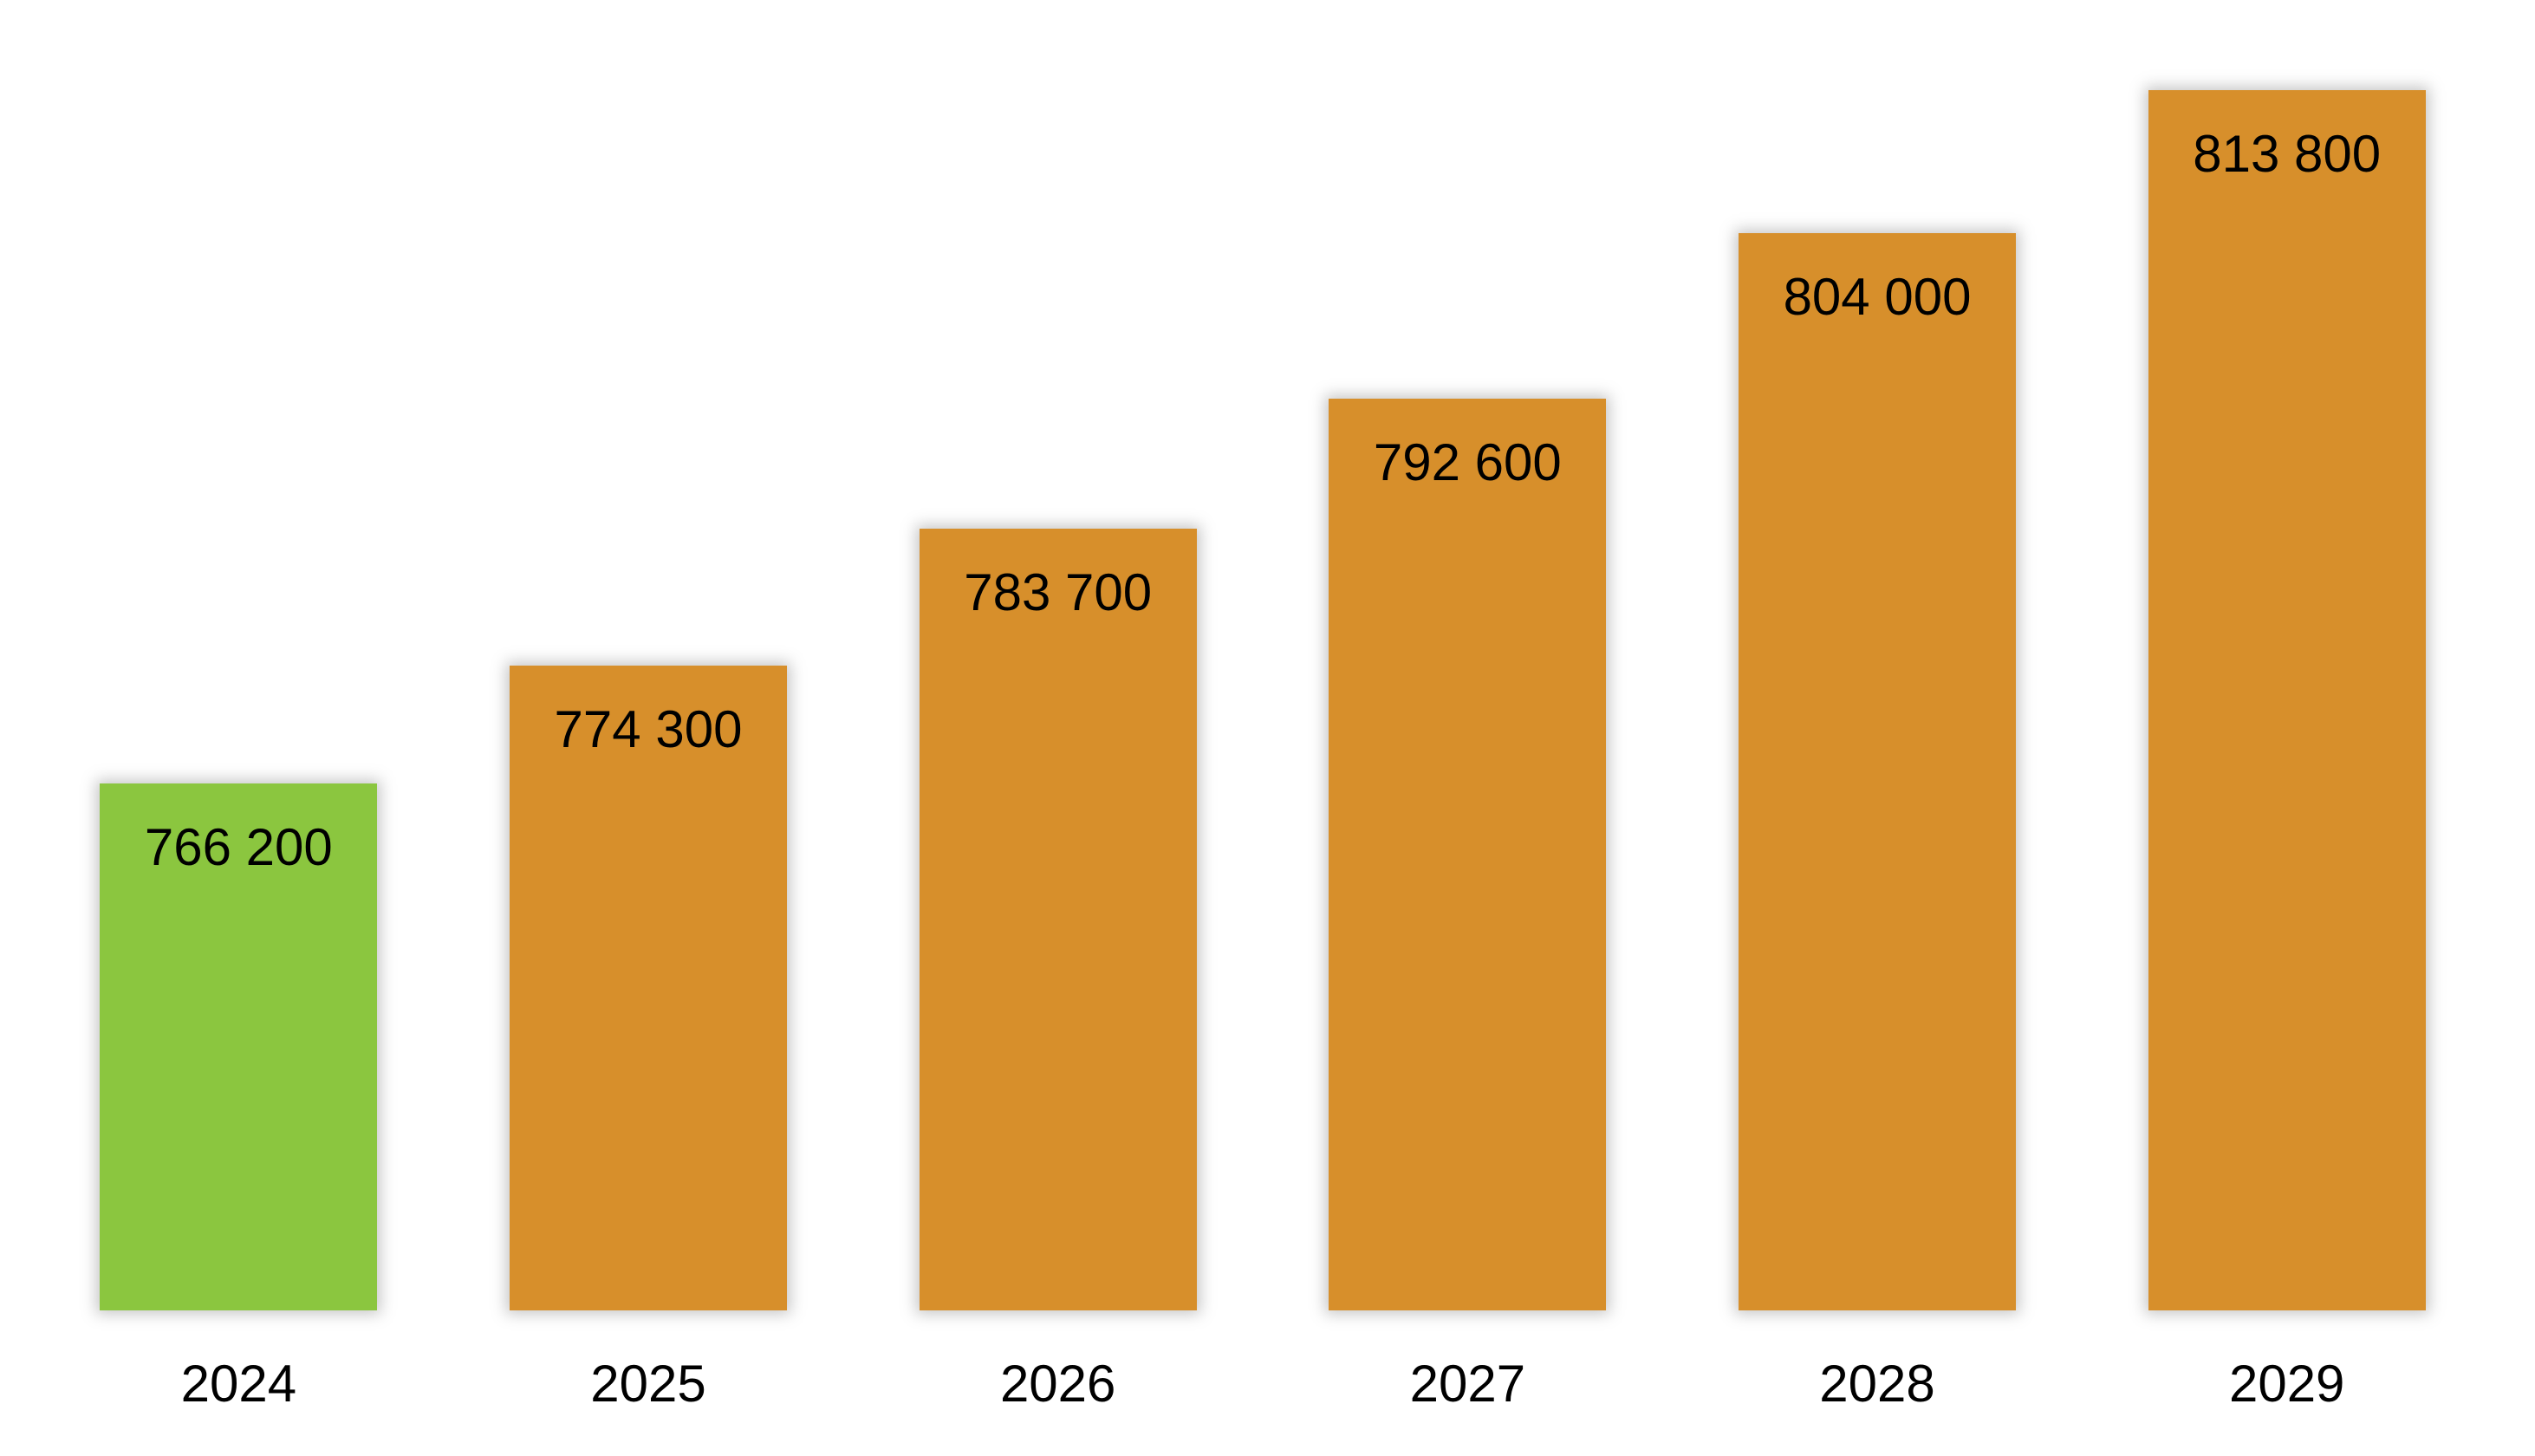  Describe the element at coordinates (1467, 462) in the screenshot. I see `bar-value-label-2027: 792 600` at that location.